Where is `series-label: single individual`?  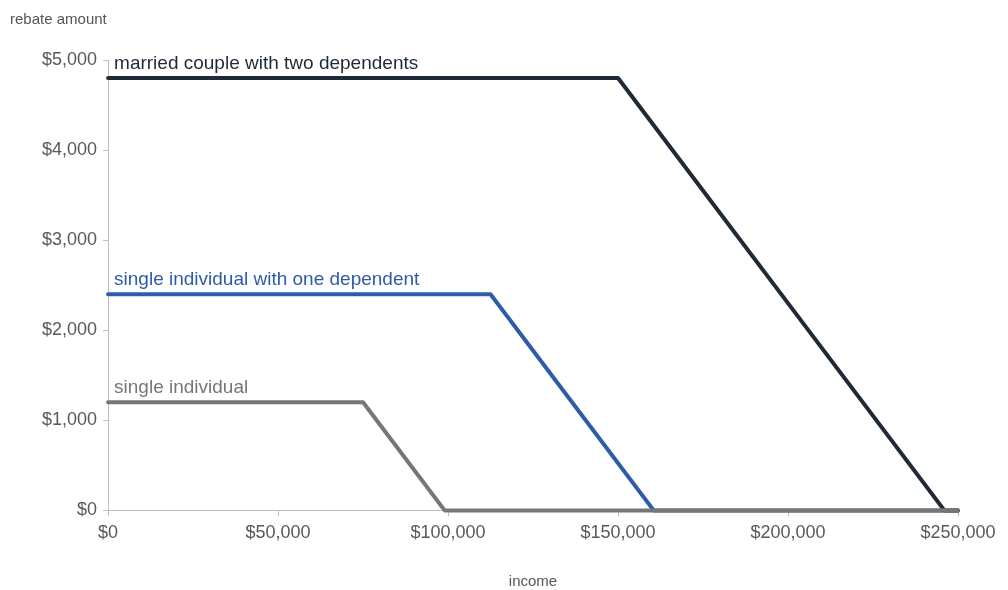
series-label: single individual is located at coordinates (181, 387).